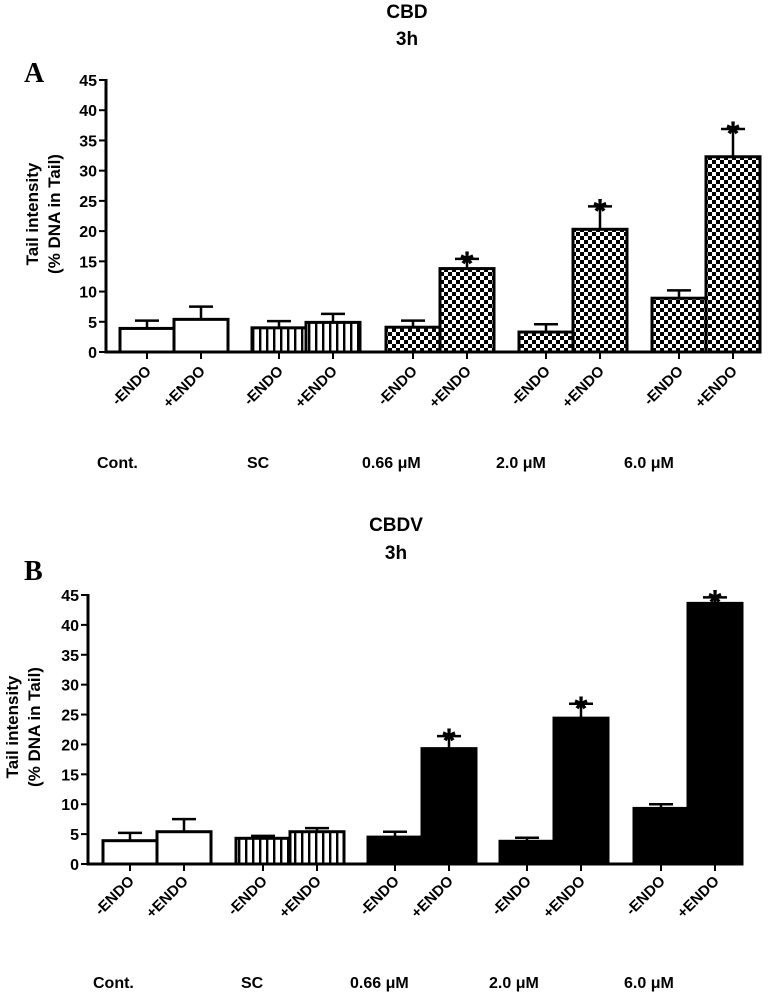 The width and height of the screenshot is (777, 994). What do you see at coordinates (23, 727) in the screenshot?
I see `panel-b-y-axis-label: Tail intensity (% DNA in Tail)` at bounding box center [23, 727].